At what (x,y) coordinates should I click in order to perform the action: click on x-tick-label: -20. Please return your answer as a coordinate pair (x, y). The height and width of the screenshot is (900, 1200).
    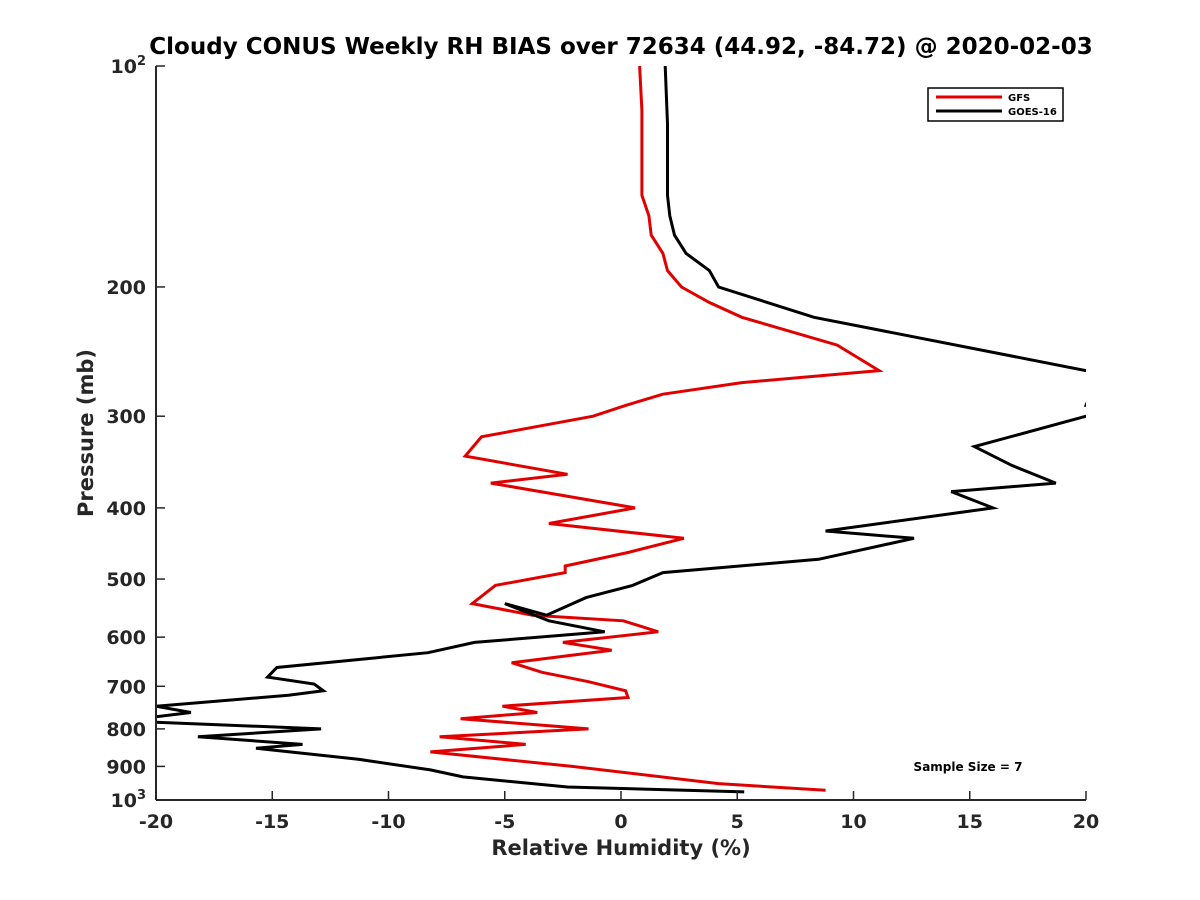
    Looking at the image, I should click on (156, 822).